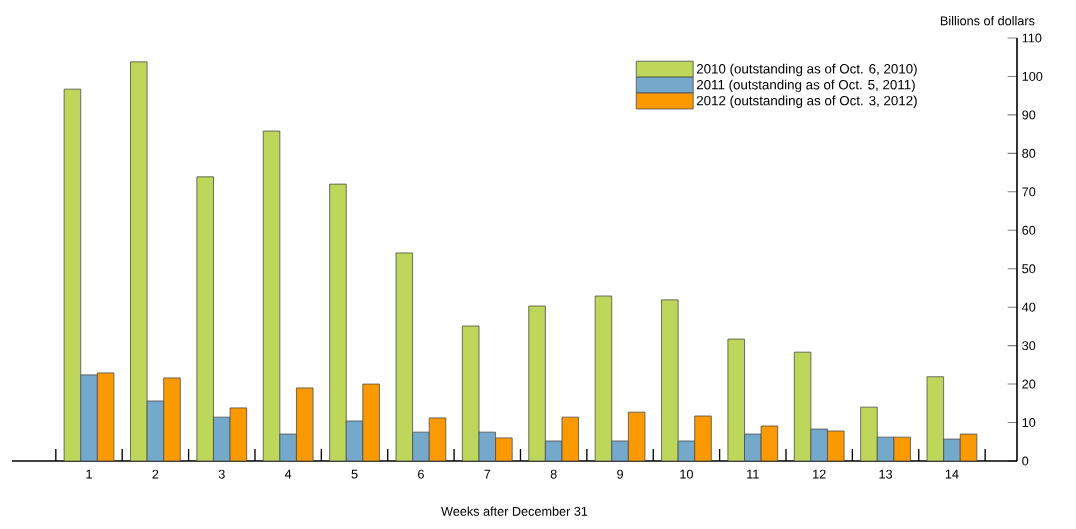  What do you see at coordinates (1032, 76) in the screenshot?
I see `y-tick-label: 100` at bounding box center [1032, 76].